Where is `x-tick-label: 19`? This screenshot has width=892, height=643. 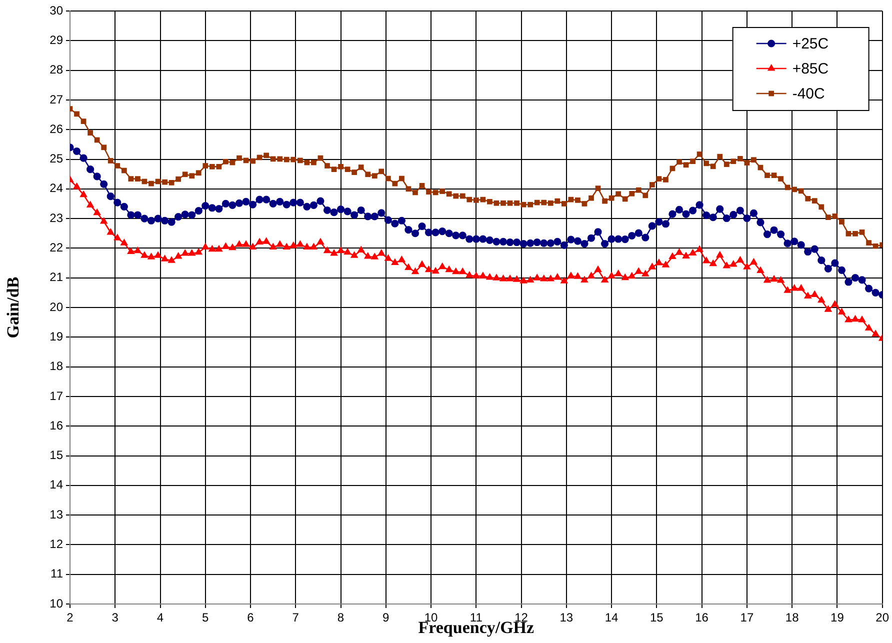
x-tick-label: 19 is located at coordinates (837, 617).